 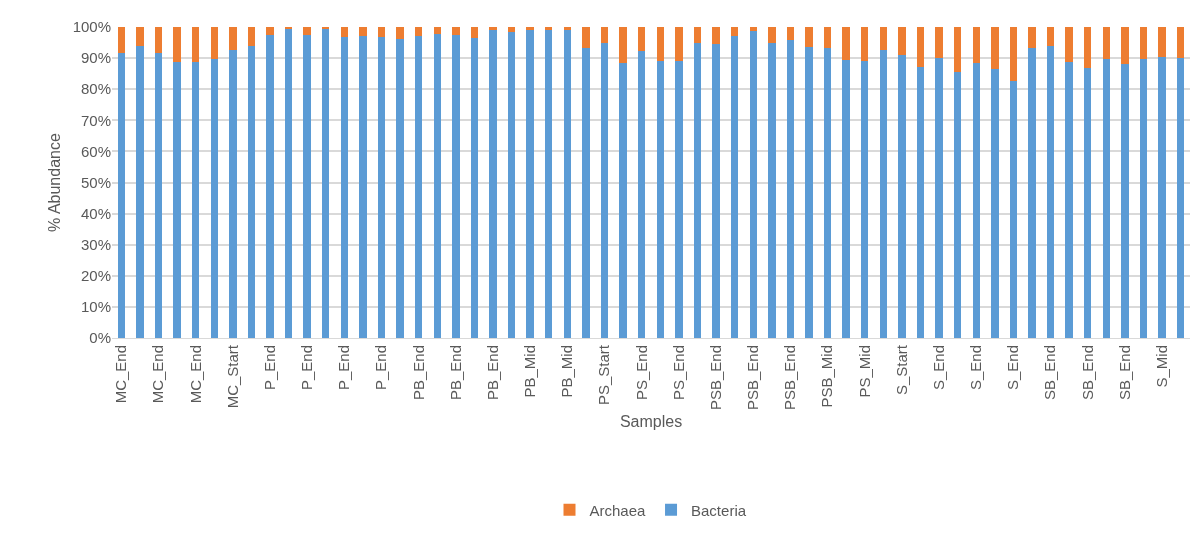 What do you see at coordinates (95, 213) in the screenshot?
I see `y-tick-label: 40%` at bounding box center [95, 213].